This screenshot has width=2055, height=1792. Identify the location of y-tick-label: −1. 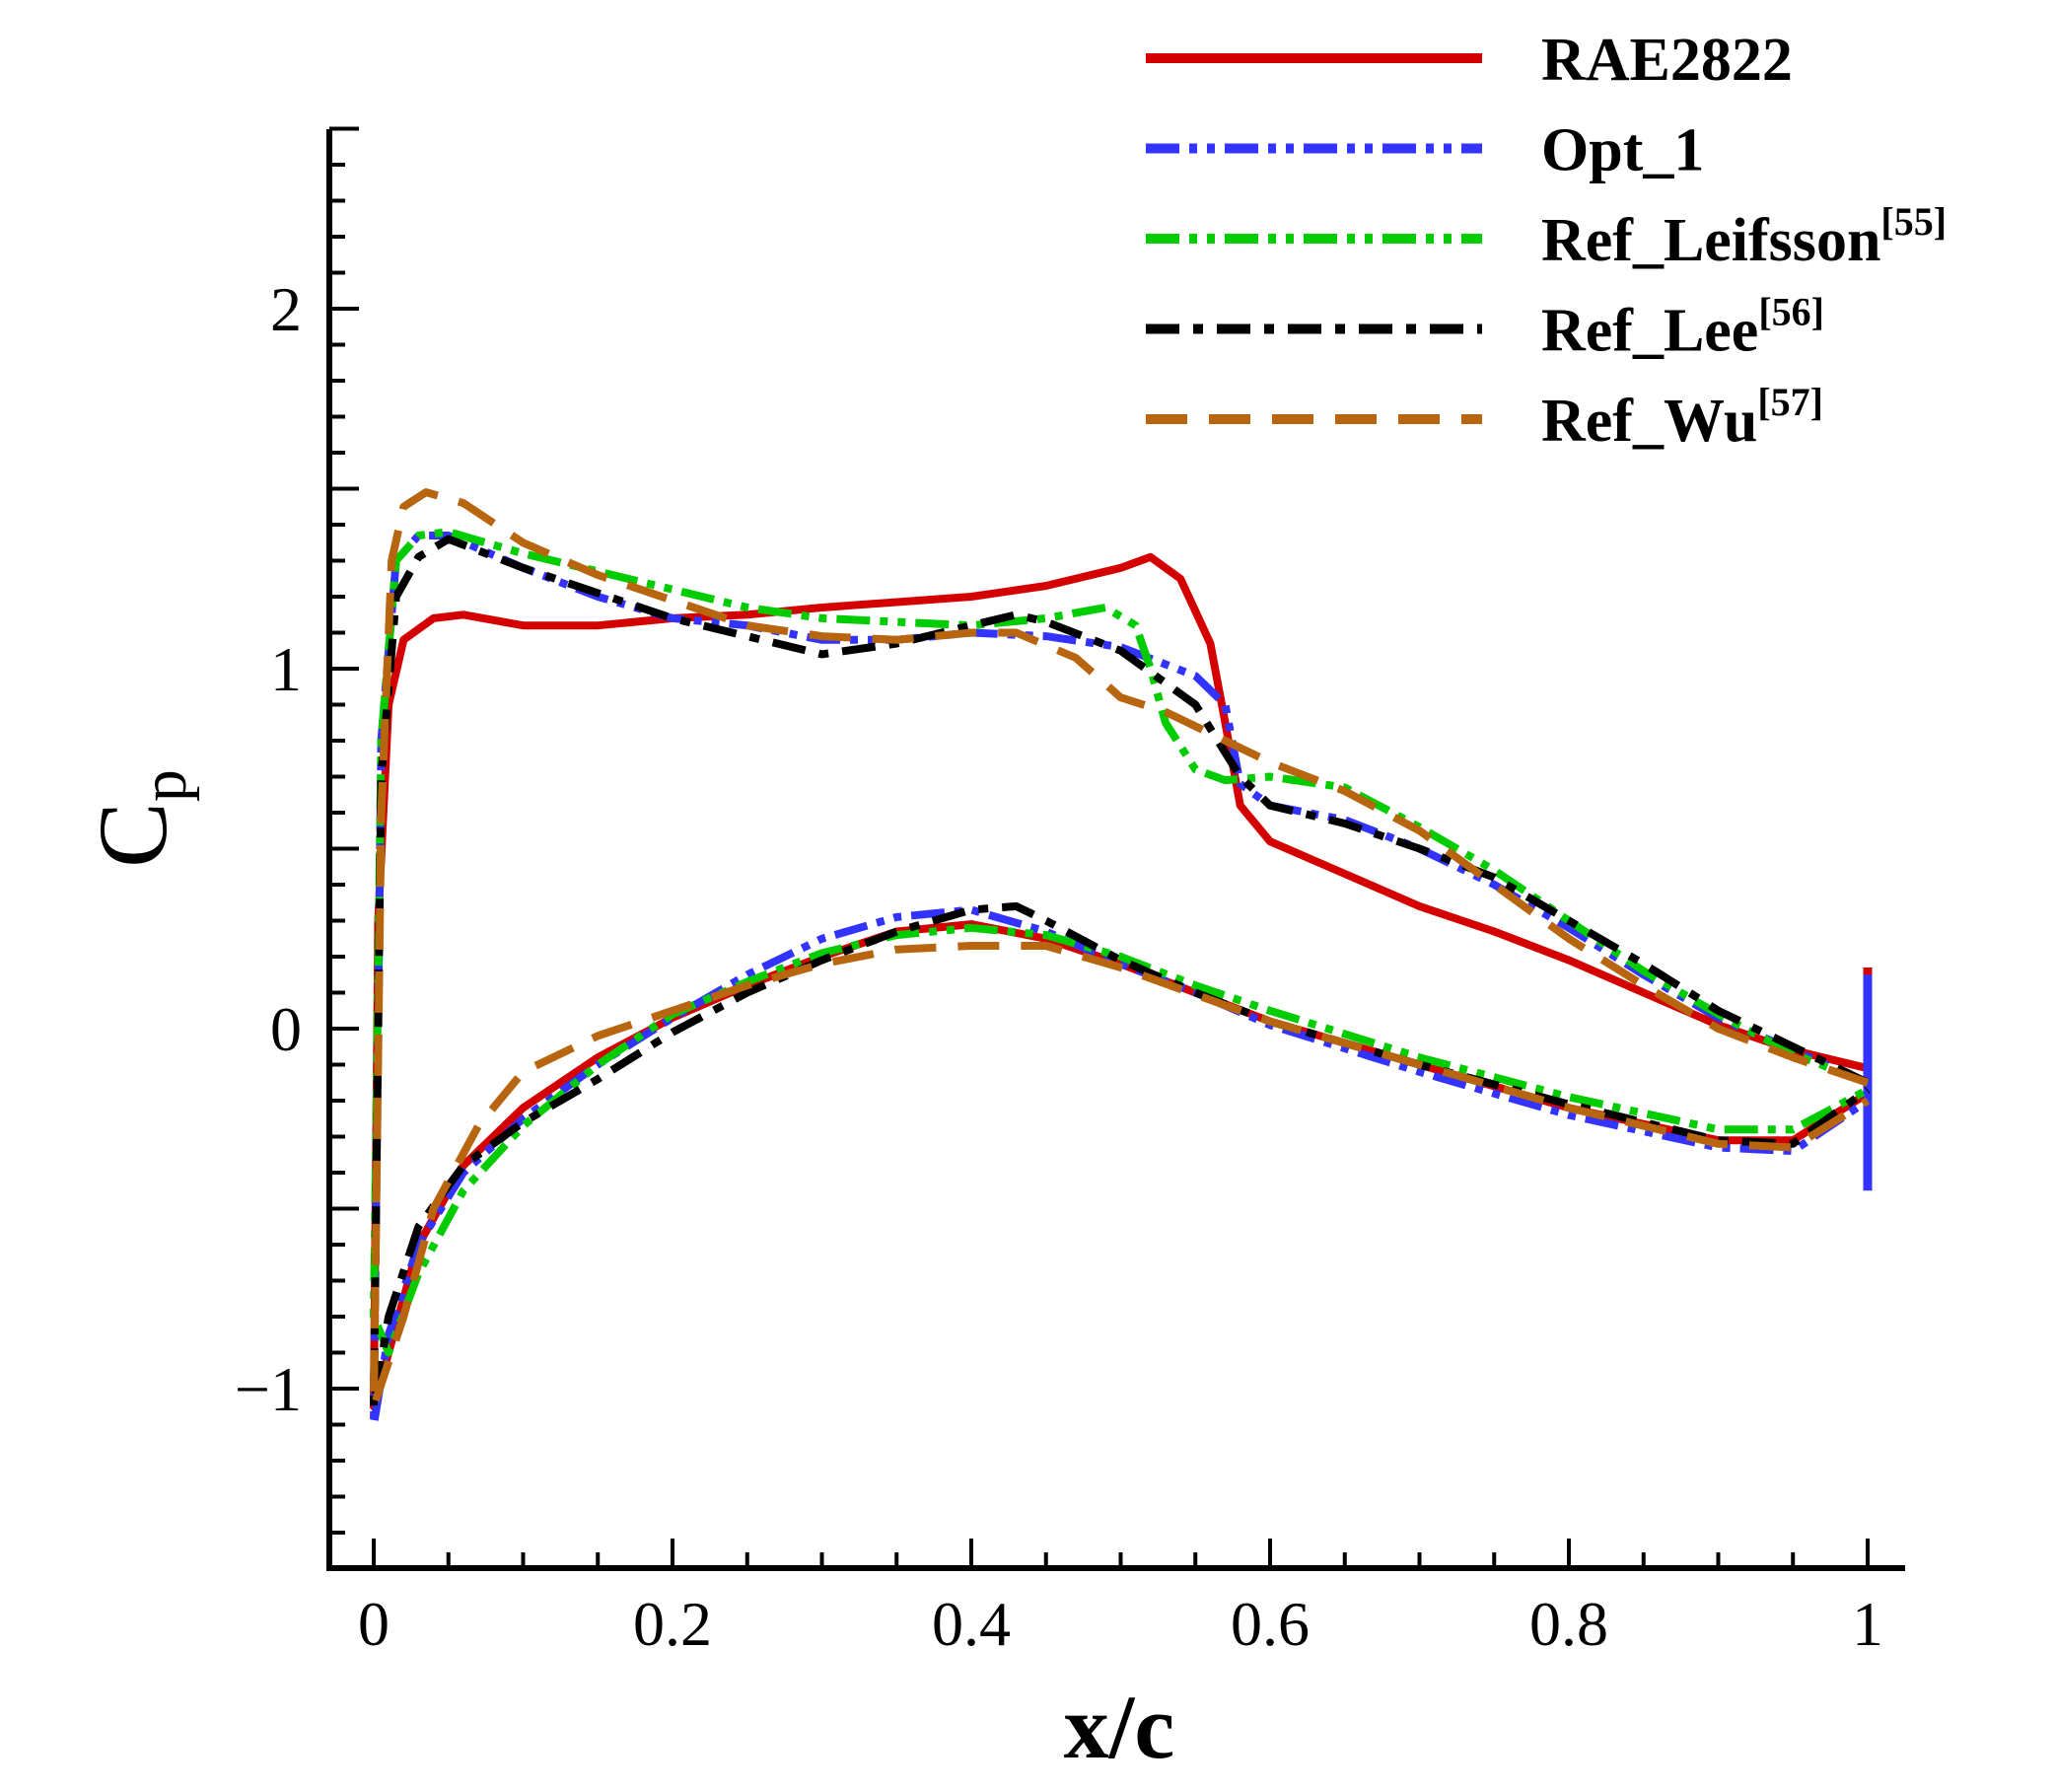
(268, 1389).